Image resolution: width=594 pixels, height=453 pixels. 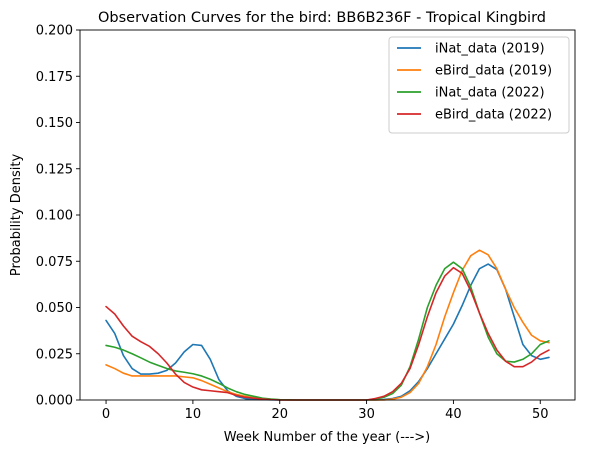 What do you see at coordinates (54, 31) in the screenshot?
I see `y-tick-label: 0.200` at bounding box center [54, 31].